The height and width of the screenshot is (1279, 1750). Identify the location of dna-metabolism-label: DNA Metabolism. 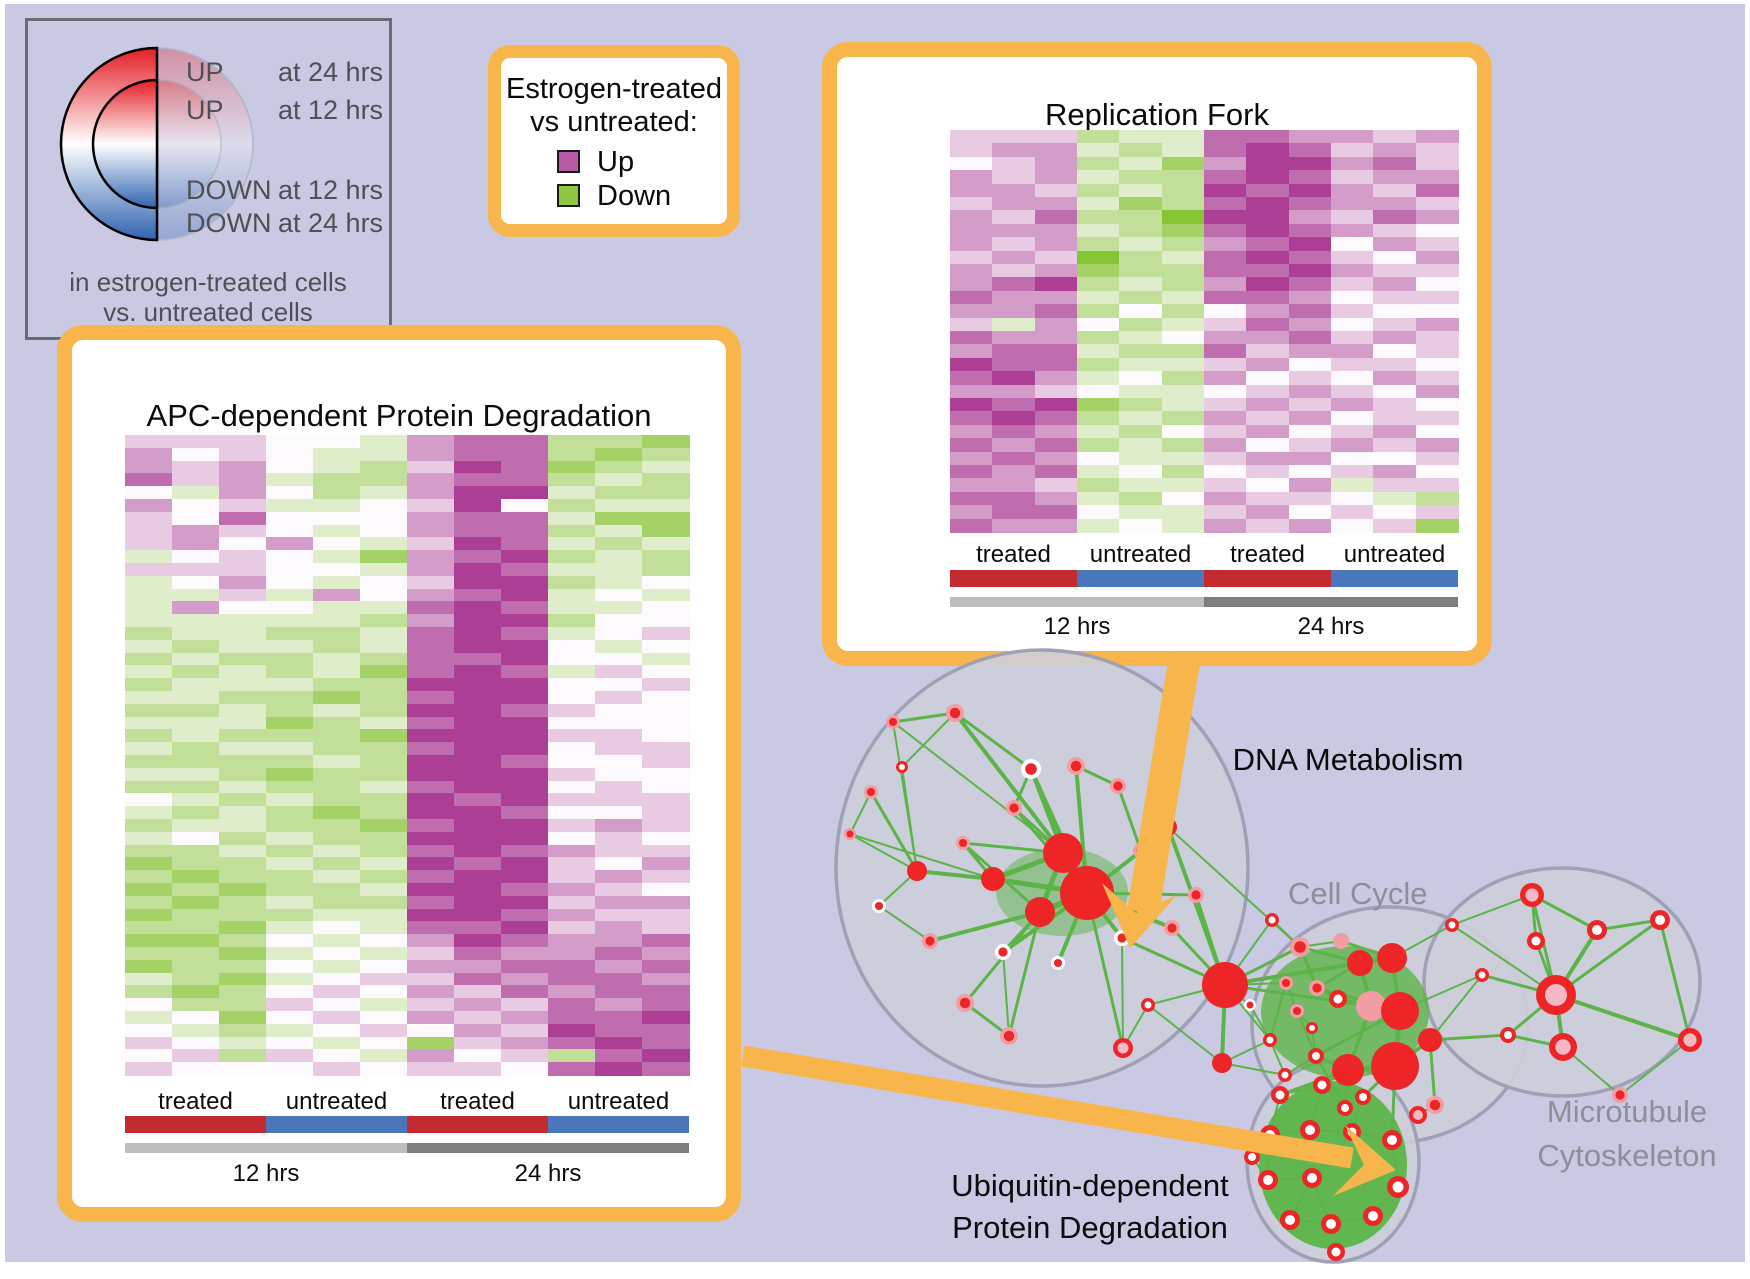
(1348, 759).